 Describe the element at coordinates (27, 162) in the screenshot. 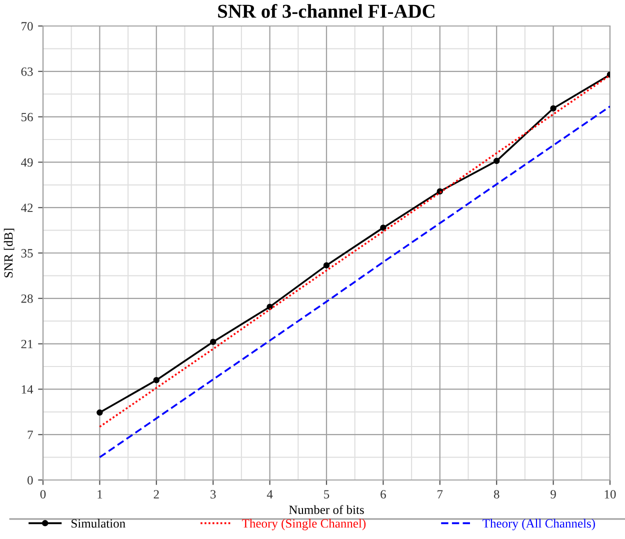

I see `y-tick-label: 49` at that location.